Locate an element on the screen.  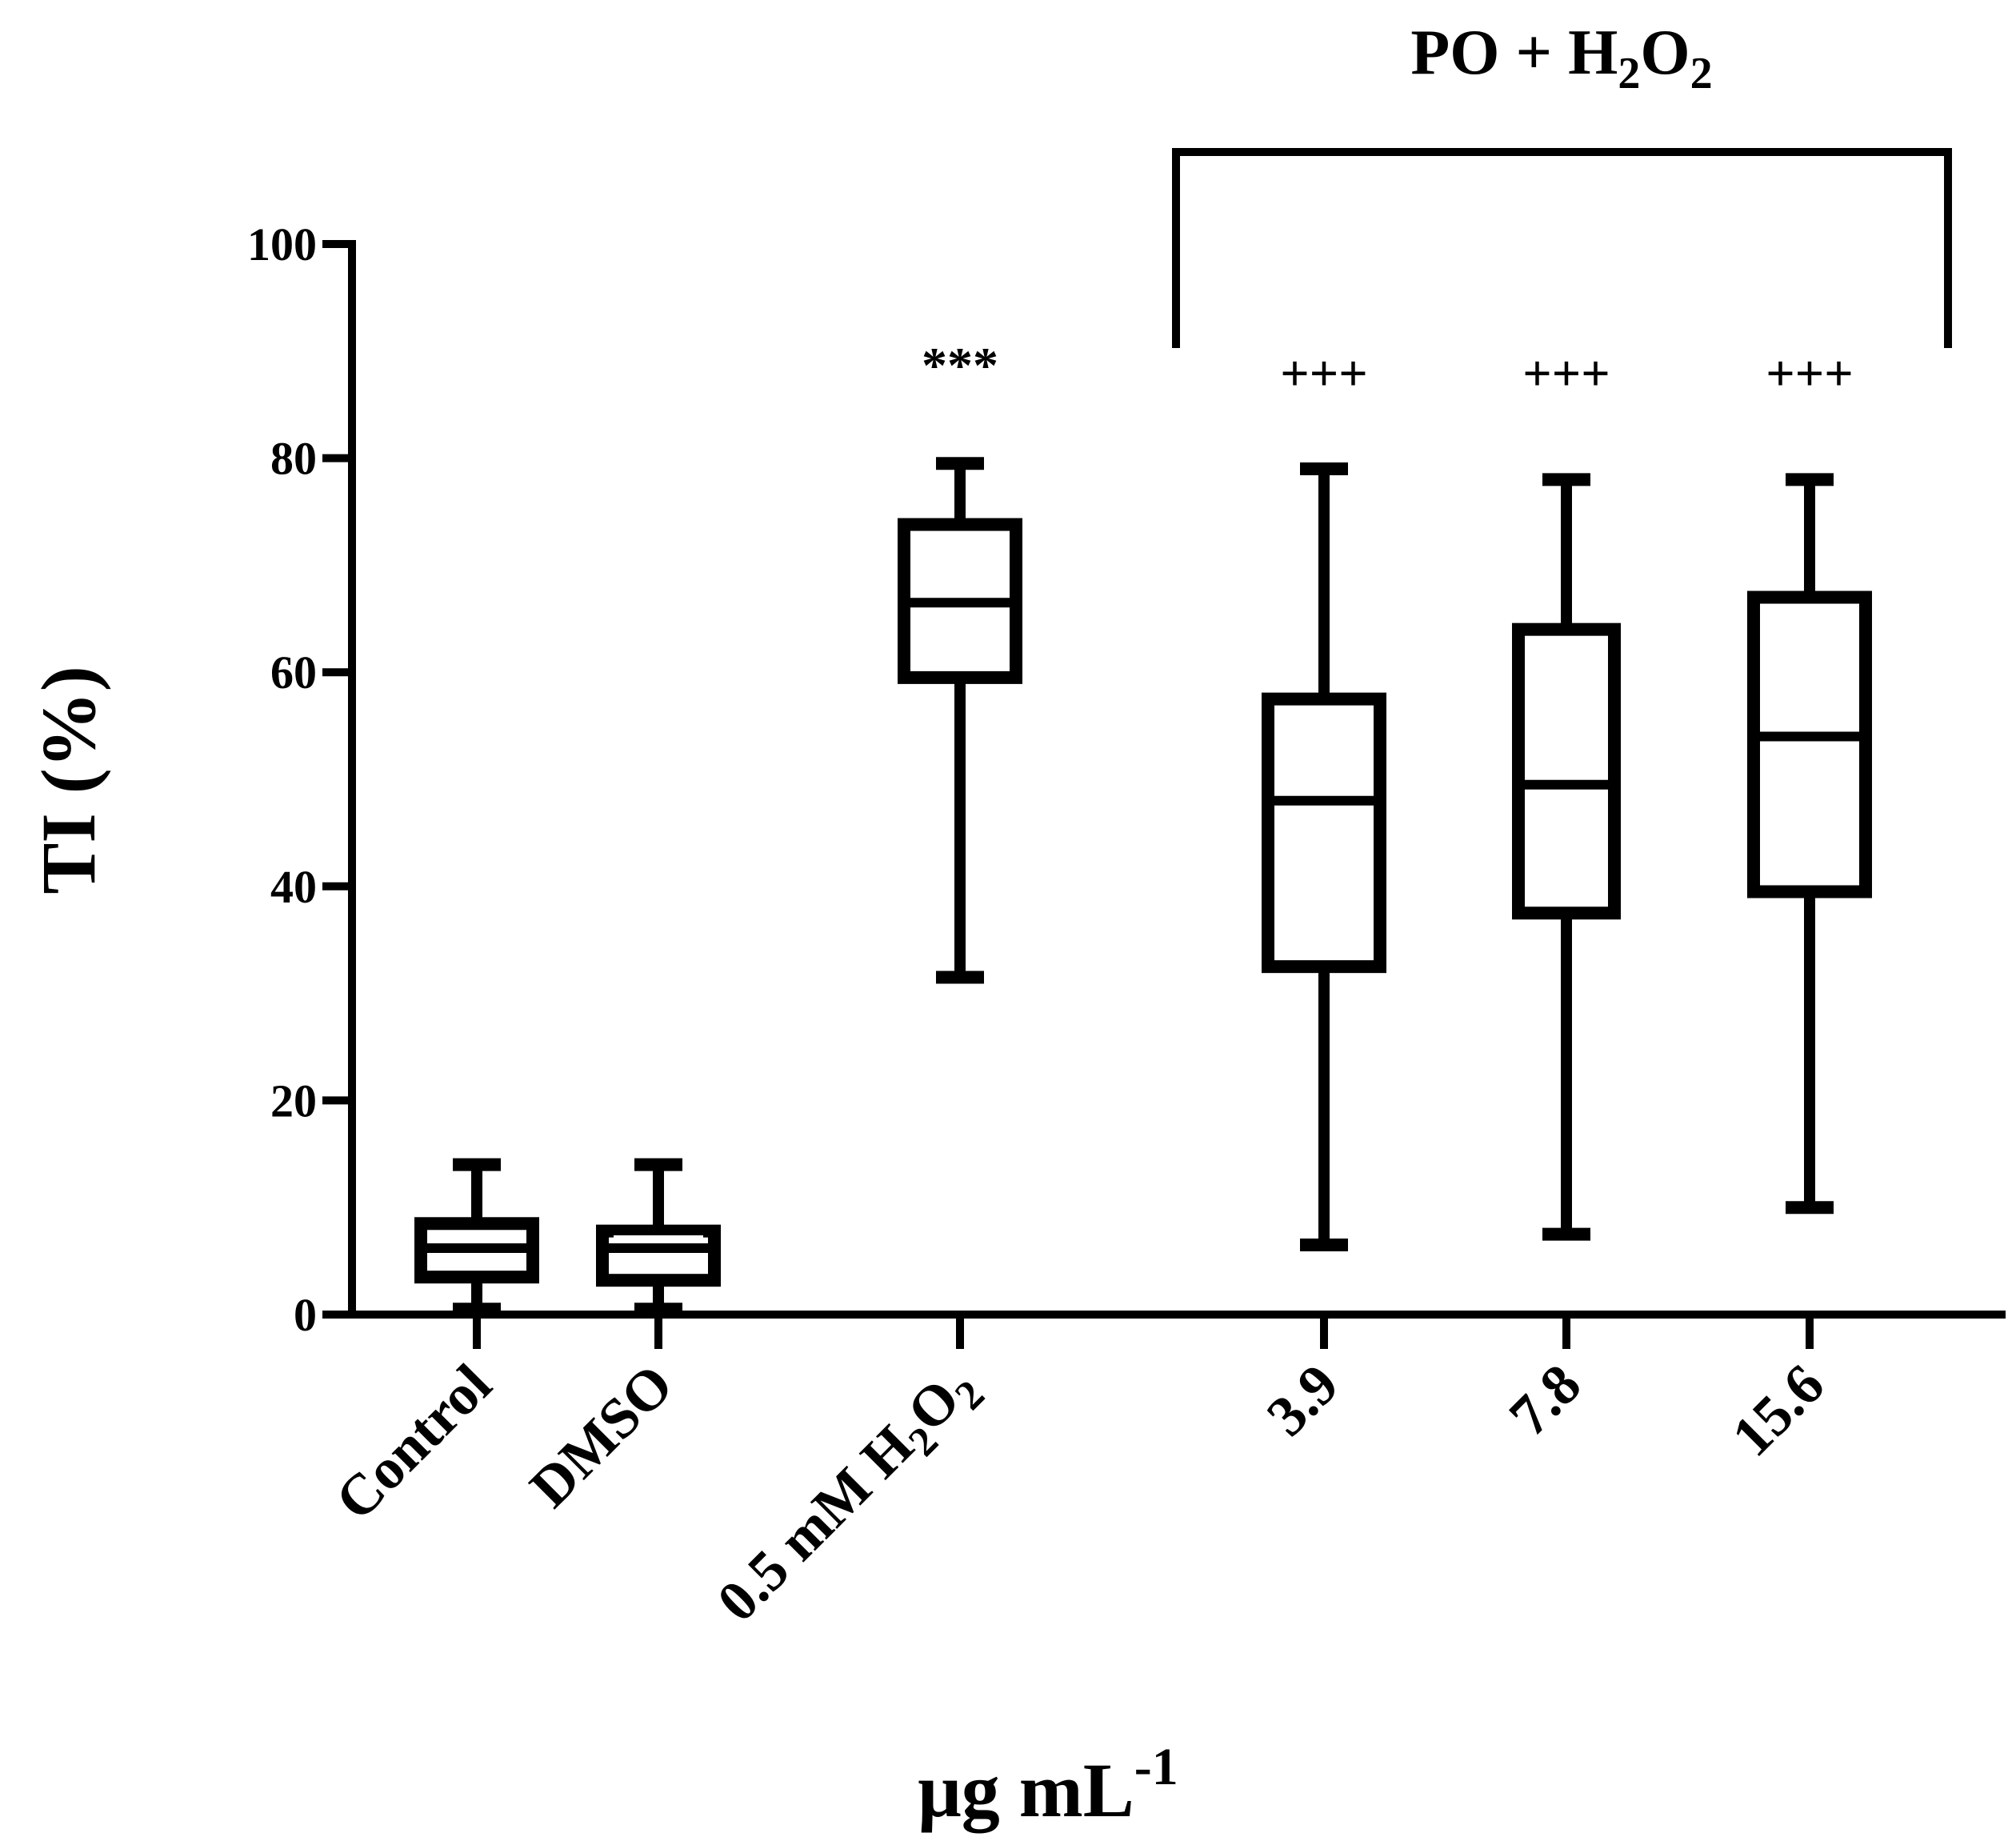
y-axis-label: TI (%) is located at coordinates (68, 780).